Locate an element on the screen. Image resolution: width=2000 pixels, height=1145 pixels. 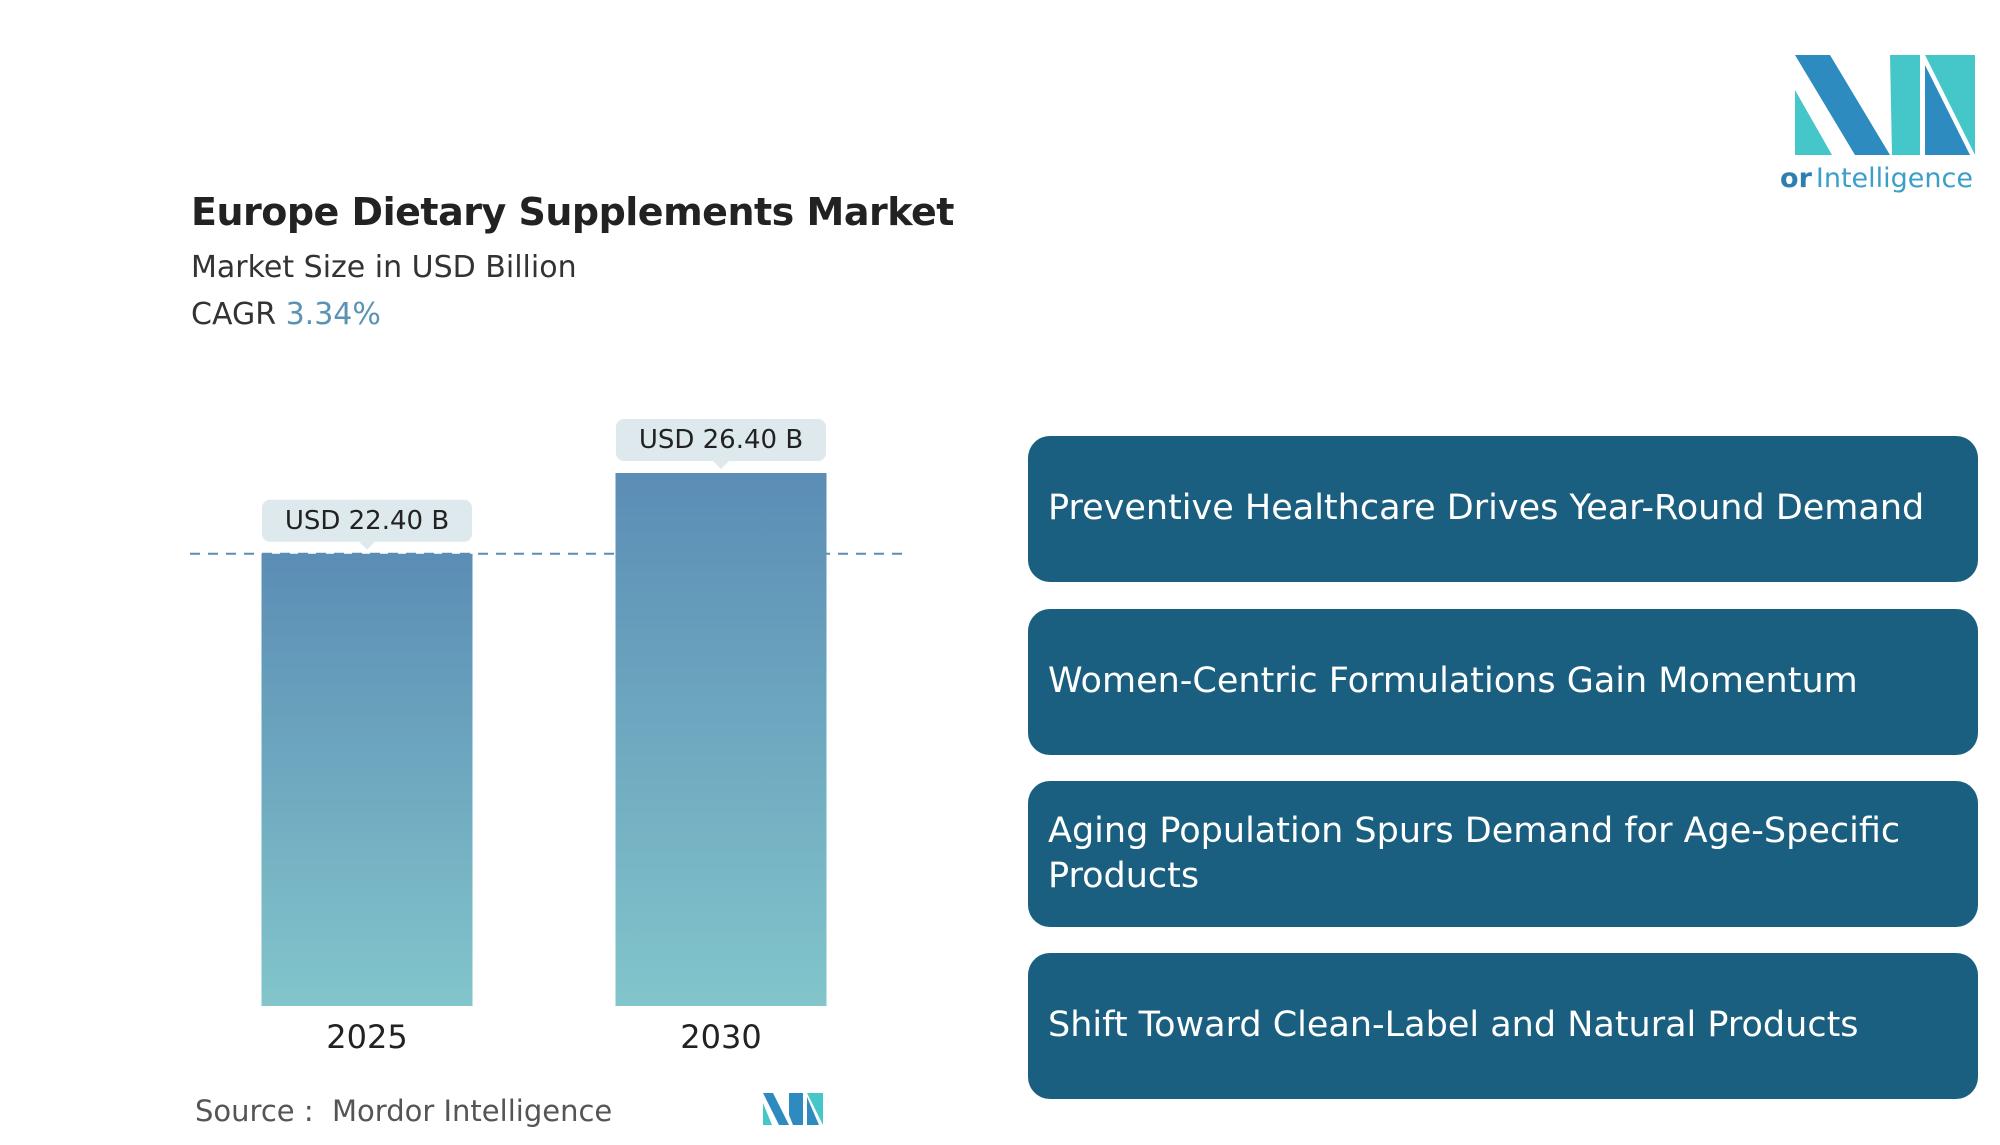
highlight-card: Women-Centric Formulations Gain Momentum is located at coordinates (1503, 682).